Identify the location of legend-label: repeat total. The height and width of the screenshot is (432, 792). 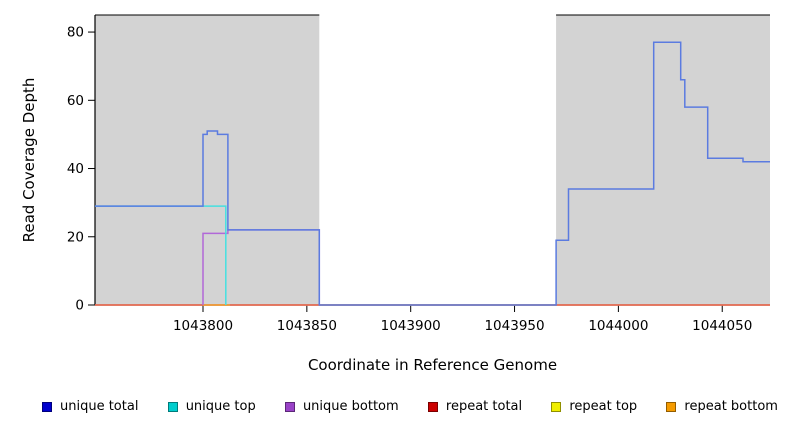
(484, 406).